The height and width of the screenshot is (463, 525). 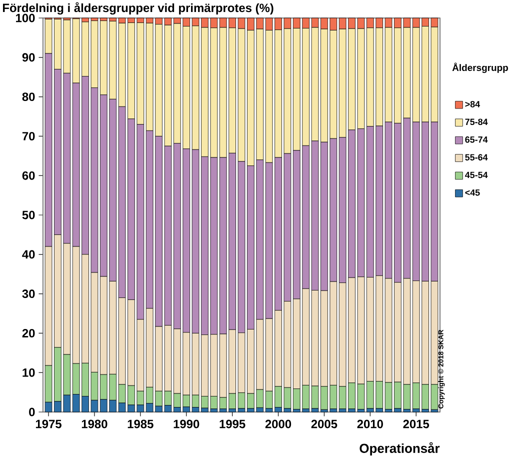 I want to click on legend-label: >84, so click(x=472, y=104).